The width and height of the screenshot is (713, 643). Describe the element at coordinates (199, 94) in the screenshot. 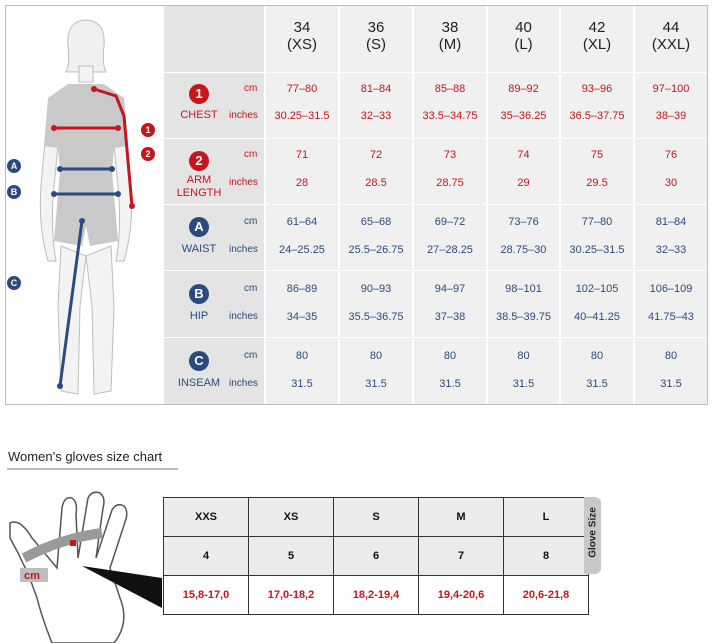

I see `chest-badge: 1` at that location.